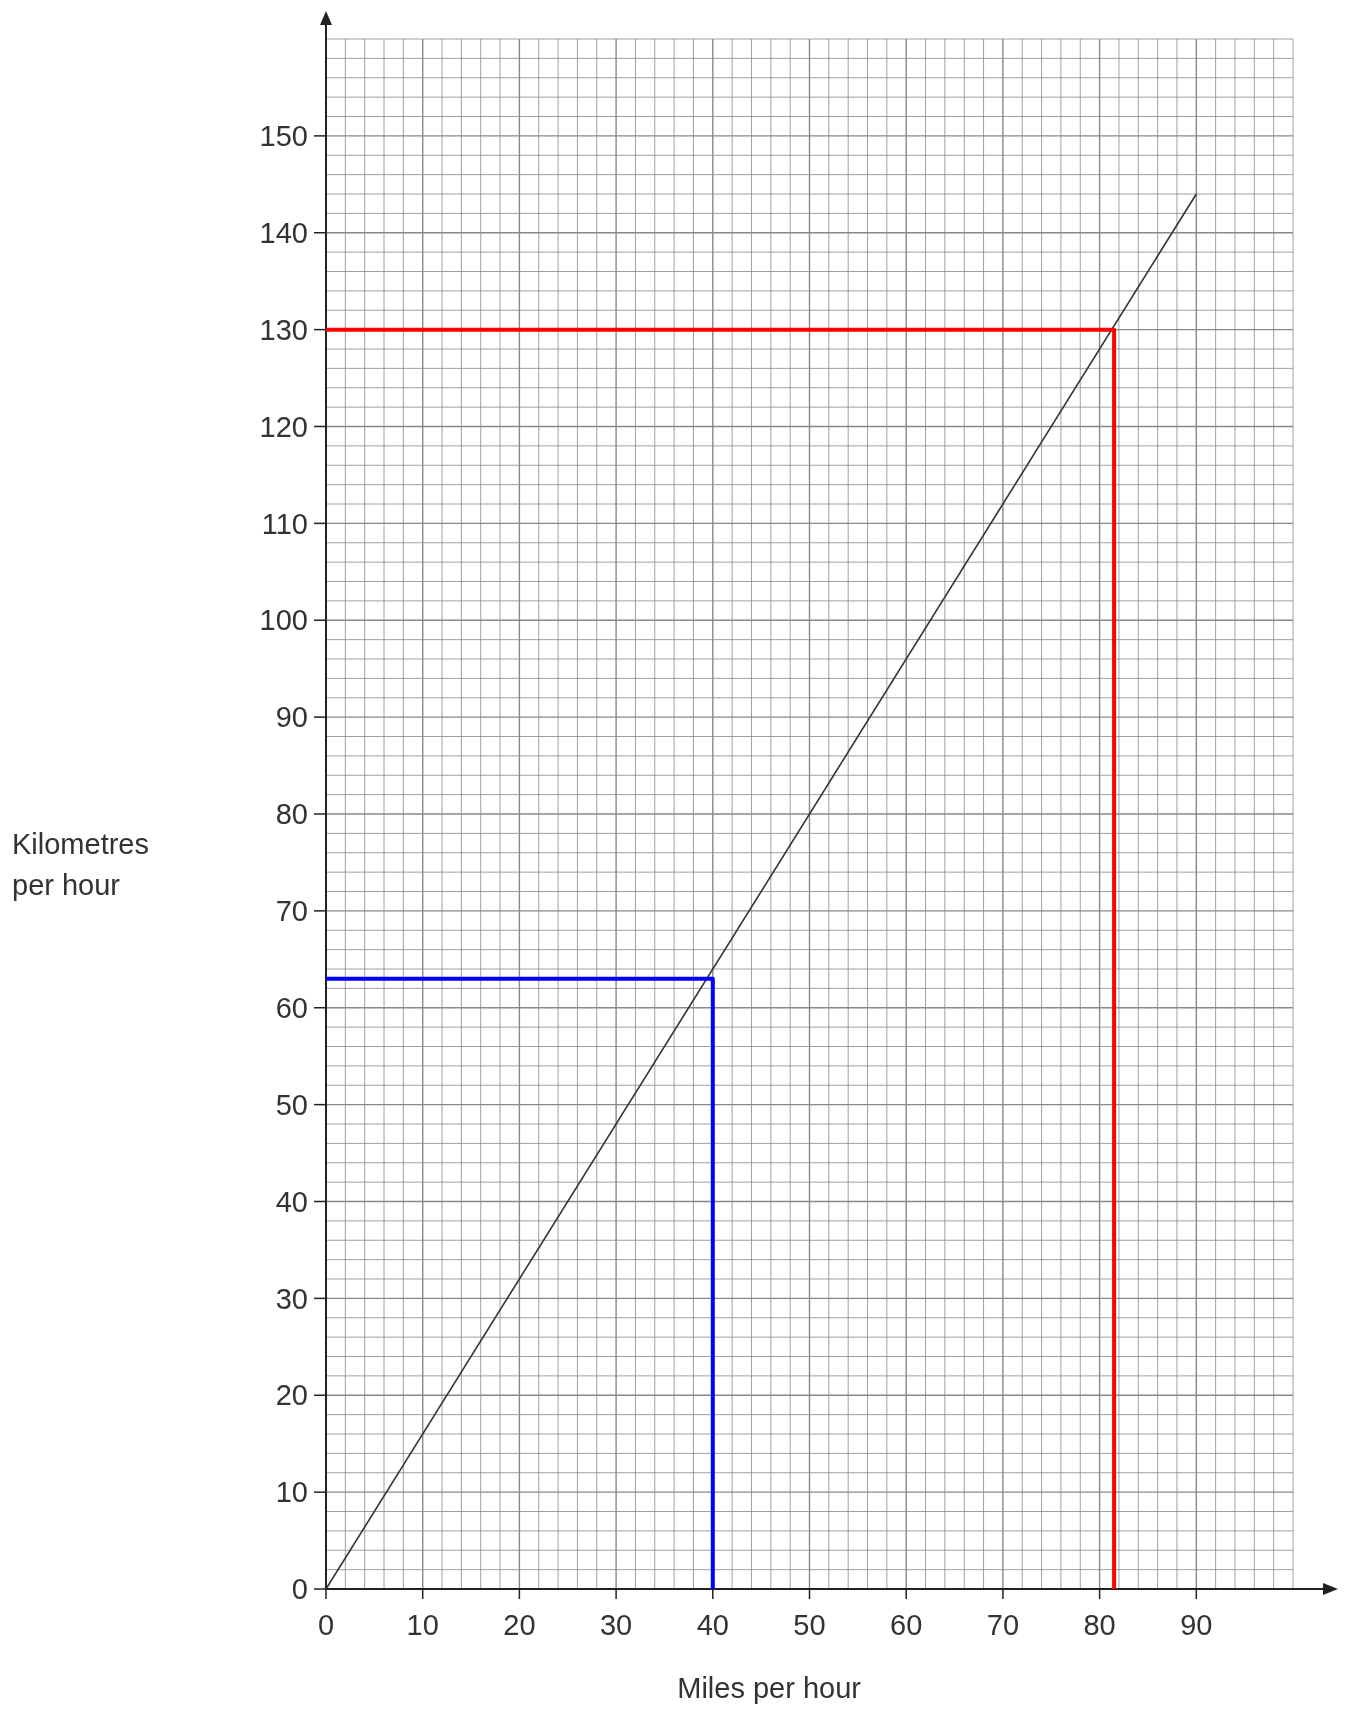 The image size is (1348, 1716). What do you see at coordinates (283, 426) in the screenshot?
I see `y-tick-label: 120` at bounding box center [283, 426].